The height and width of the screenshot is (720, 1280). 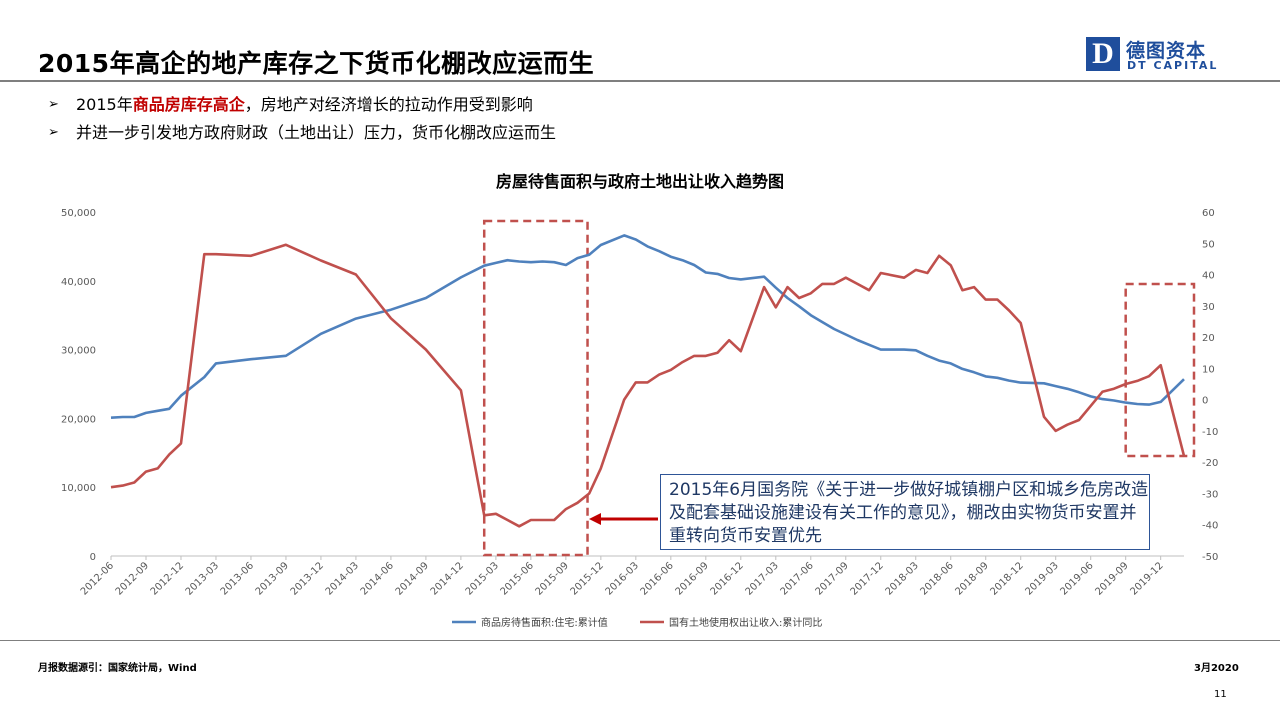 I want to click on x-tick-label: 2019-06, so click(x=1076, y=578).